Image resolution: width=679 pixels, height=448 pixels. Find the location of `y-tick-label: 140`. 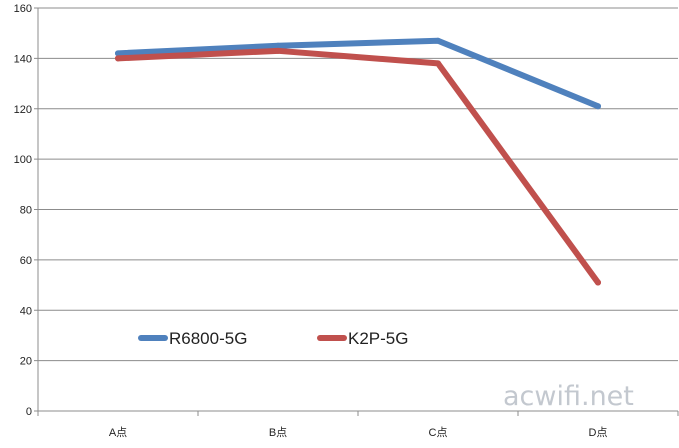

y-tick-label: 140 is located at coordinates (23, 59).